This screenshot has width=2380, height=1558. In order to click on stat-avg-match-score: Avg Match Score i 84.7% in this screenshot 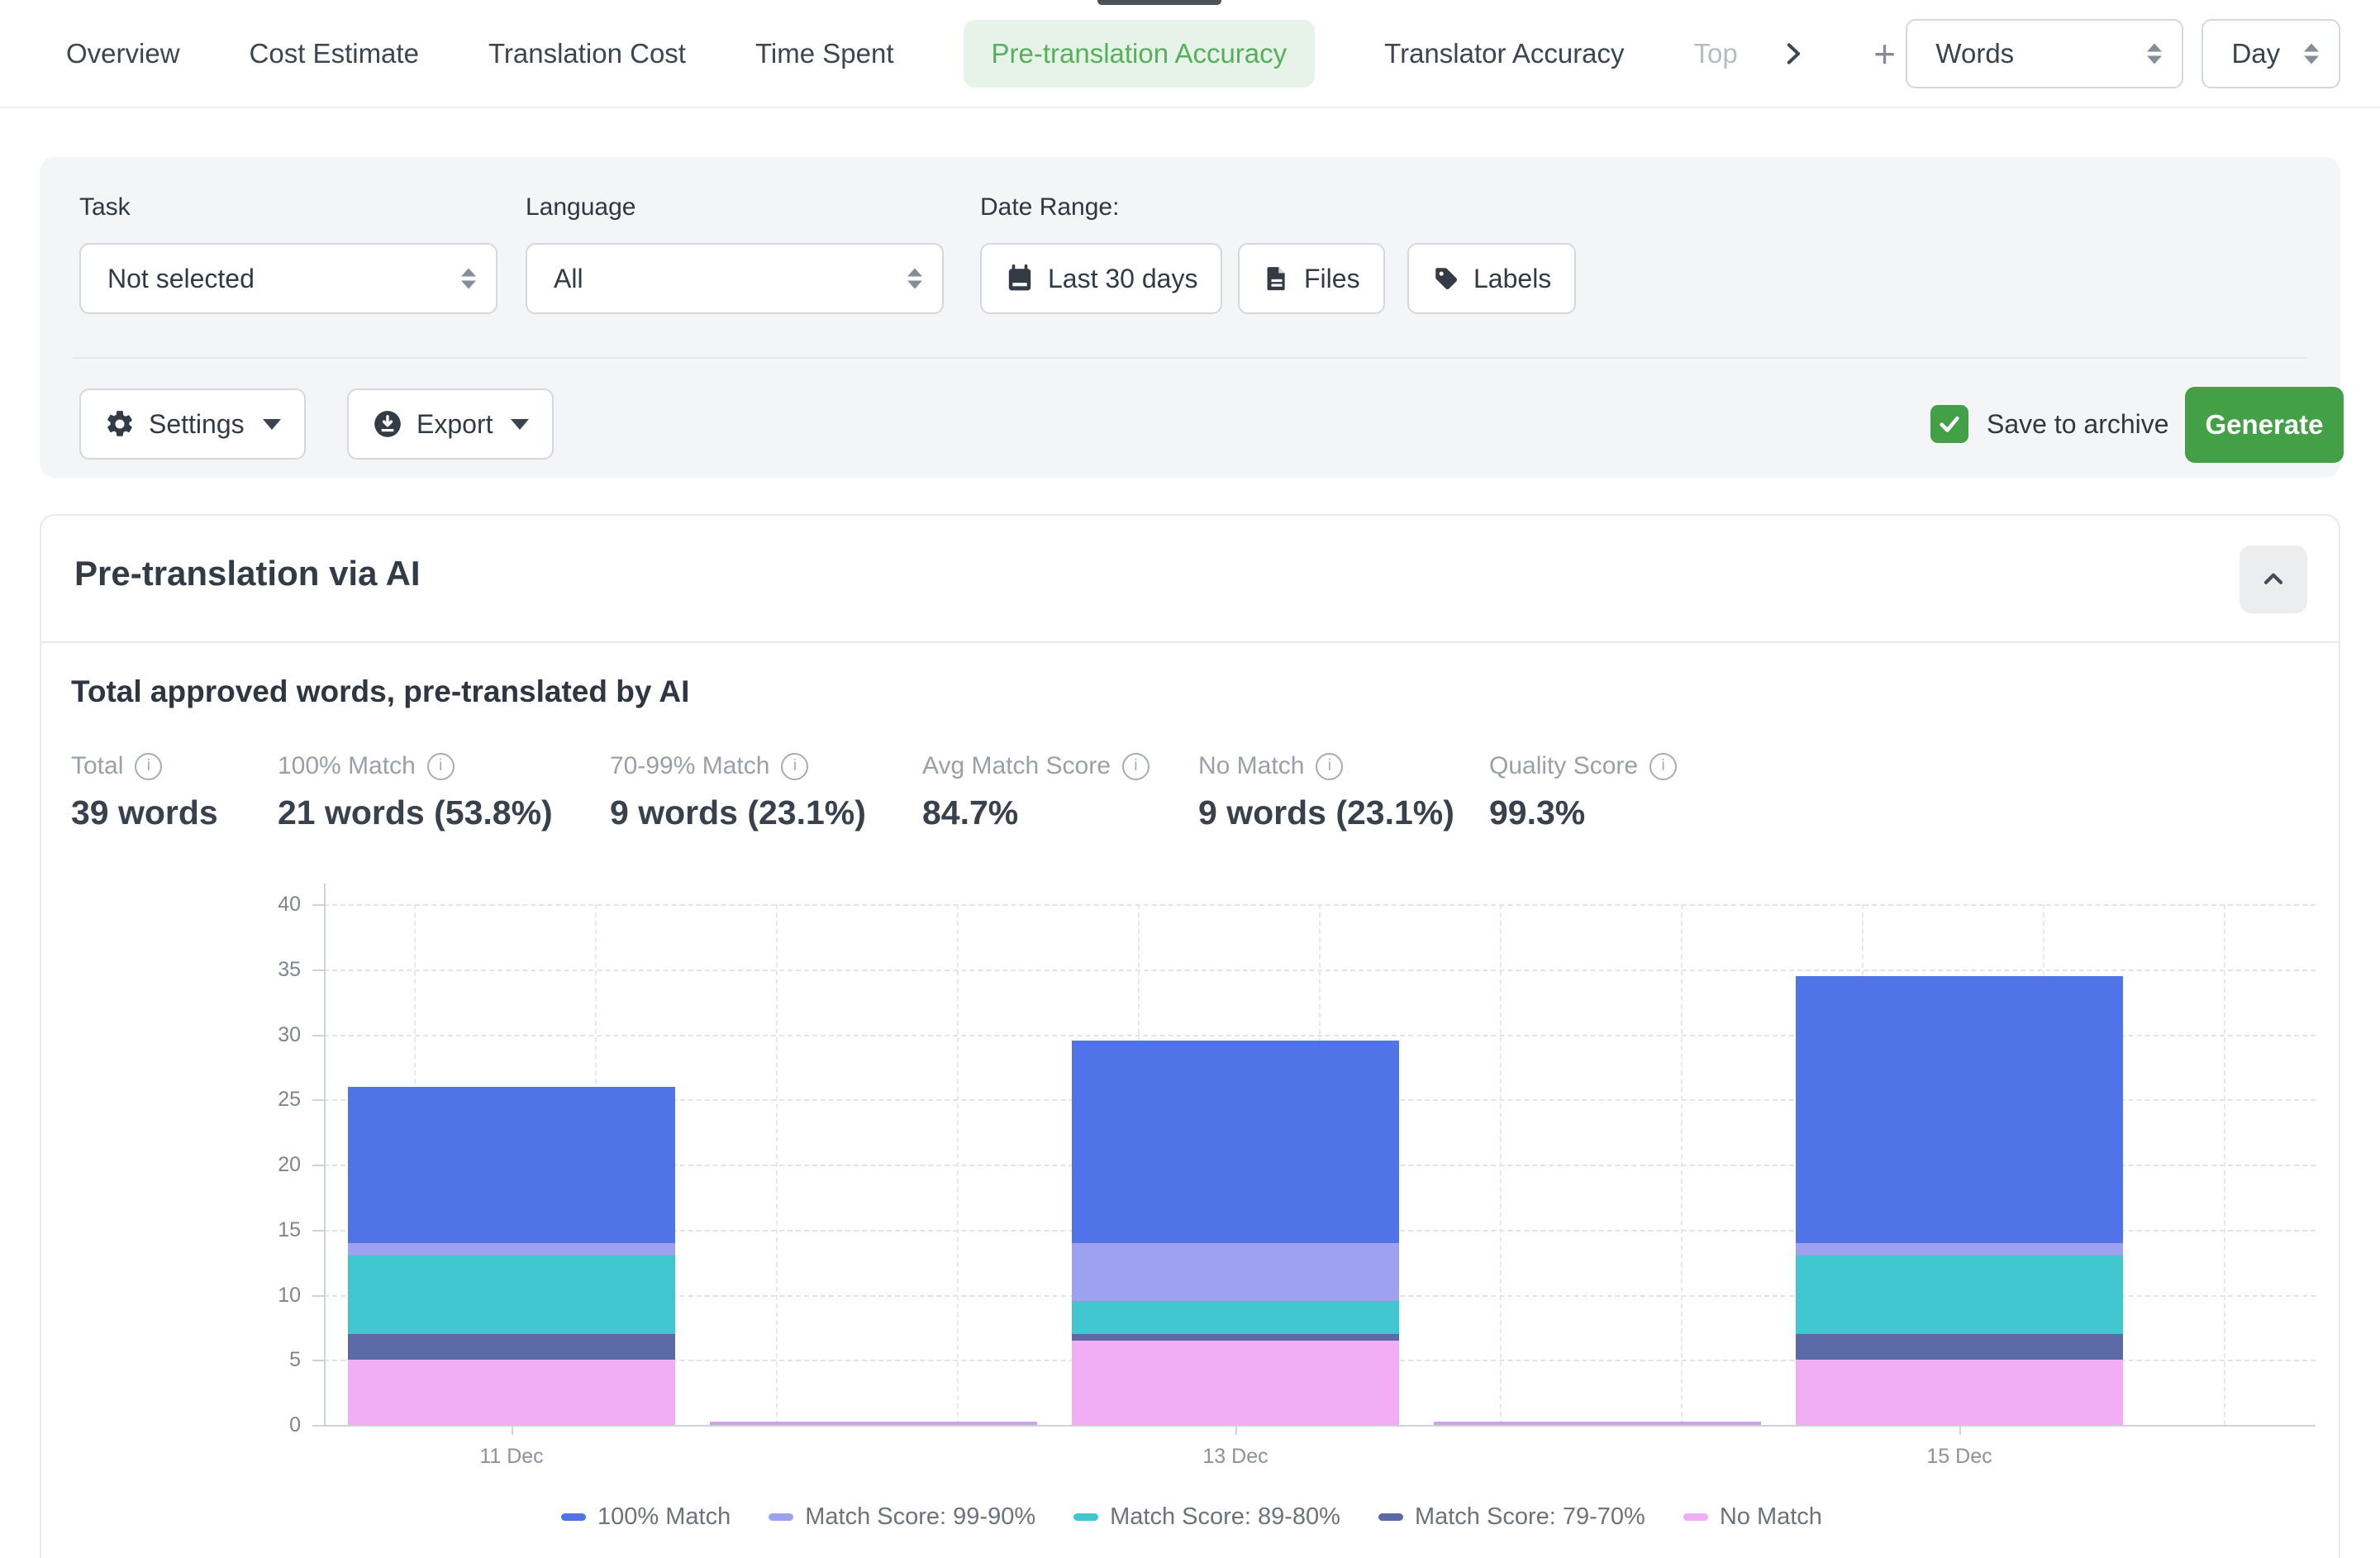, I will do `click(1036, 792)`.